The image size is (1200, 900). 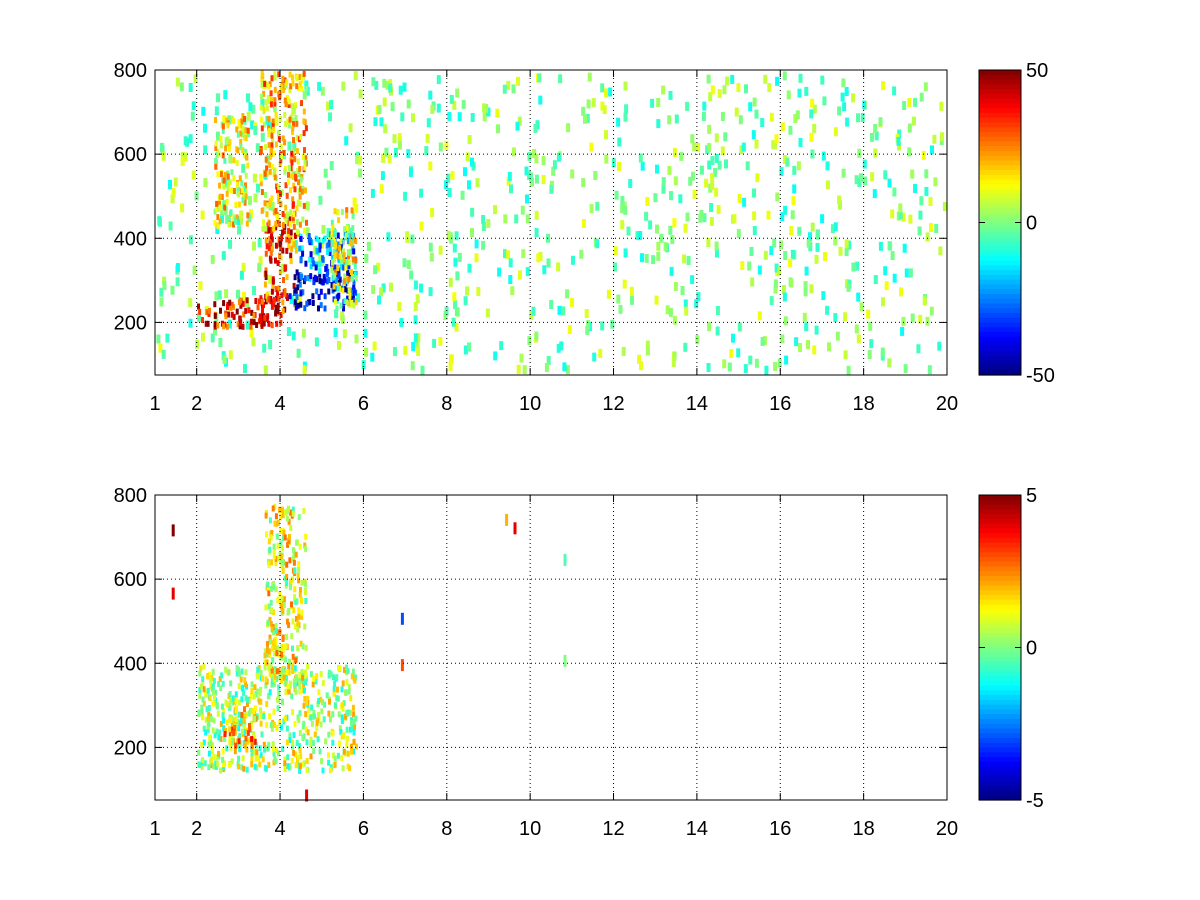 What do you see at coordinates (154, 829) in the screenshot?
I see `x-tick-label: 1` at bounding box center [154, 829].